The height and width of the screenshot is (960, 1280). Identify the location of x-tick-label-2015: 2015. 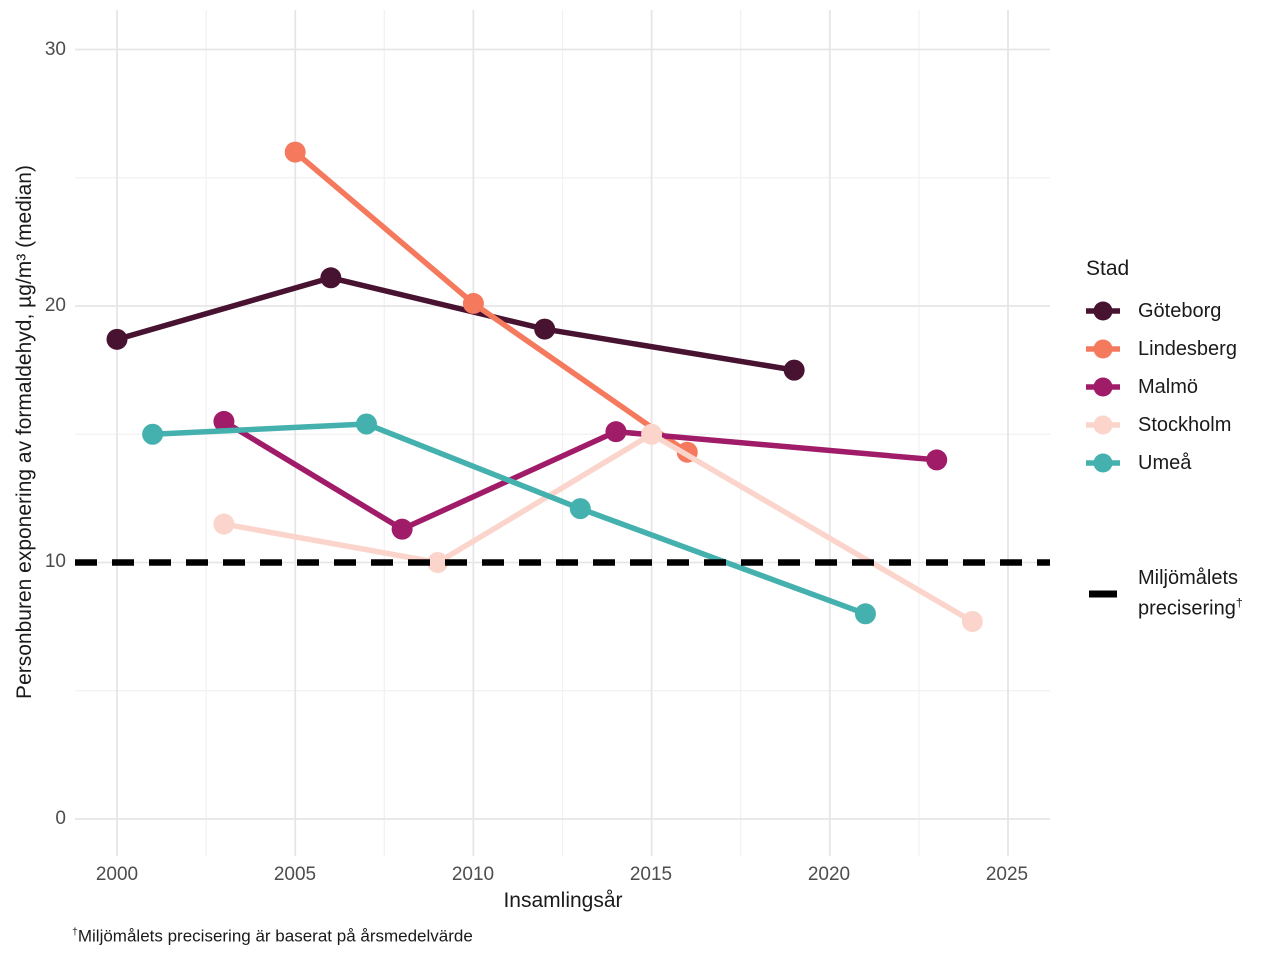
(651, 874).